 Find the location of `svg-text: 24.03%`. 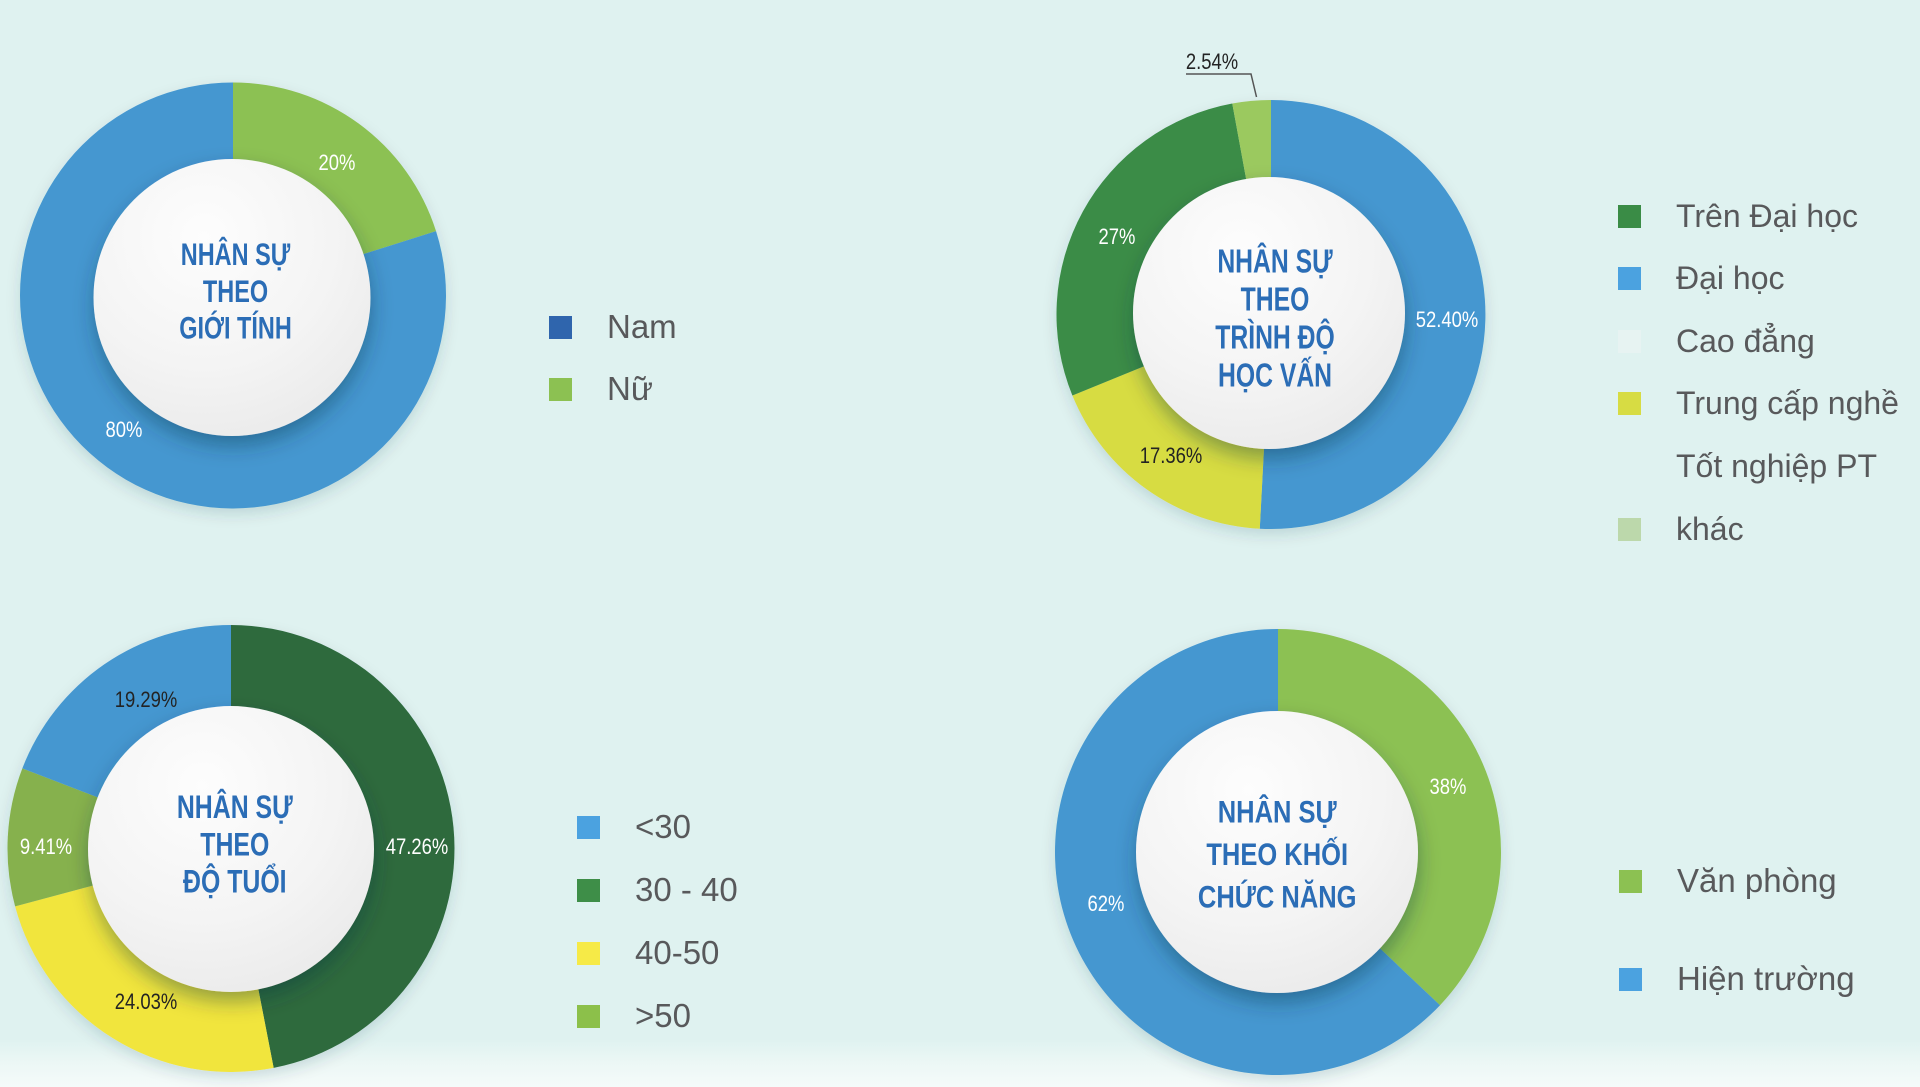

svg-text: 24.03% is located at coordinates (146, 1002).